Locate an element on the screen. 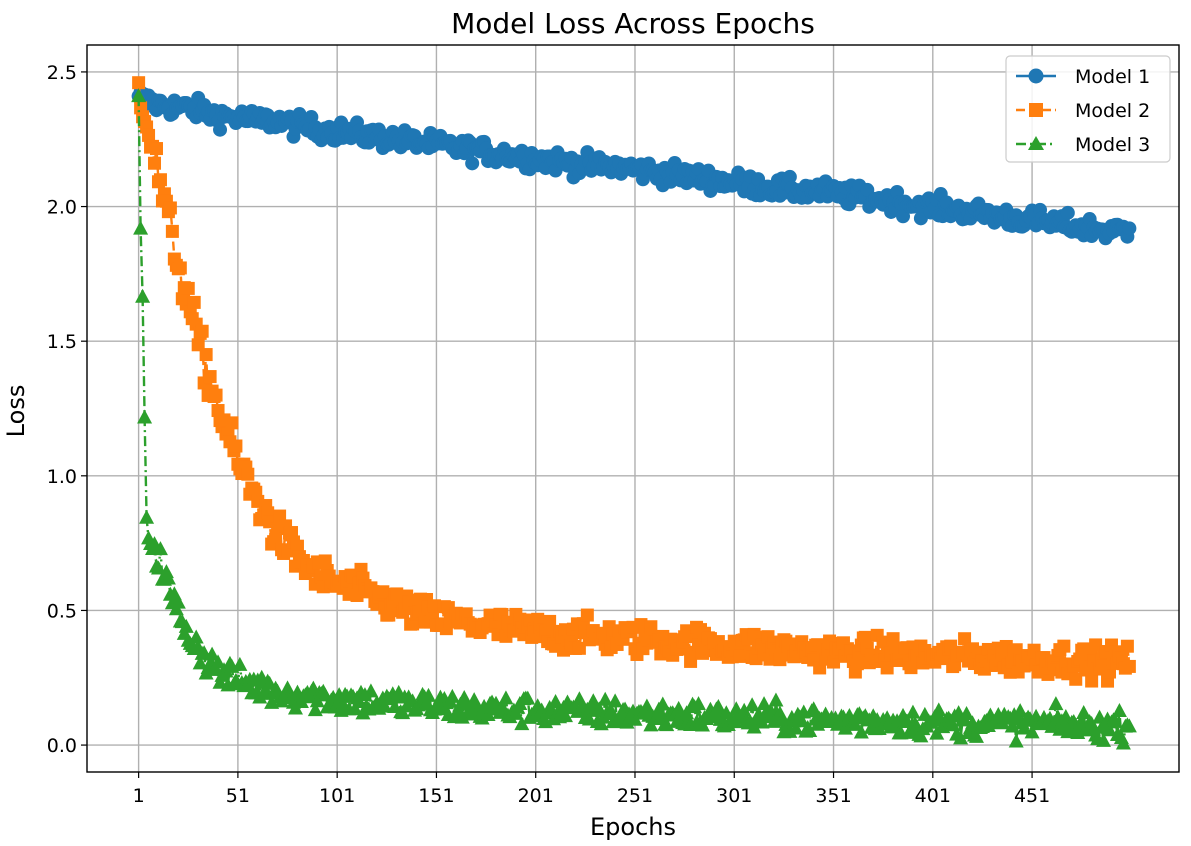 This screenshot has width=1191, height=846. y-tick-label: 1.0 is located at coordinates (62, 477).